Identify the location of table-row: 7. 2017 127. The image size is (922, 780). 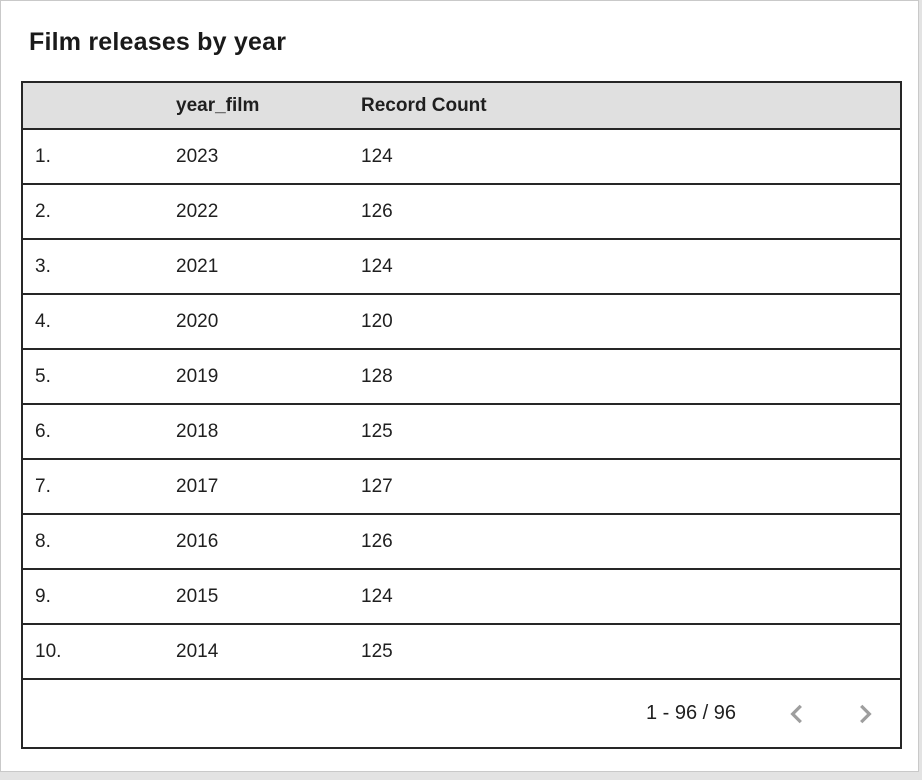
(461, 487).